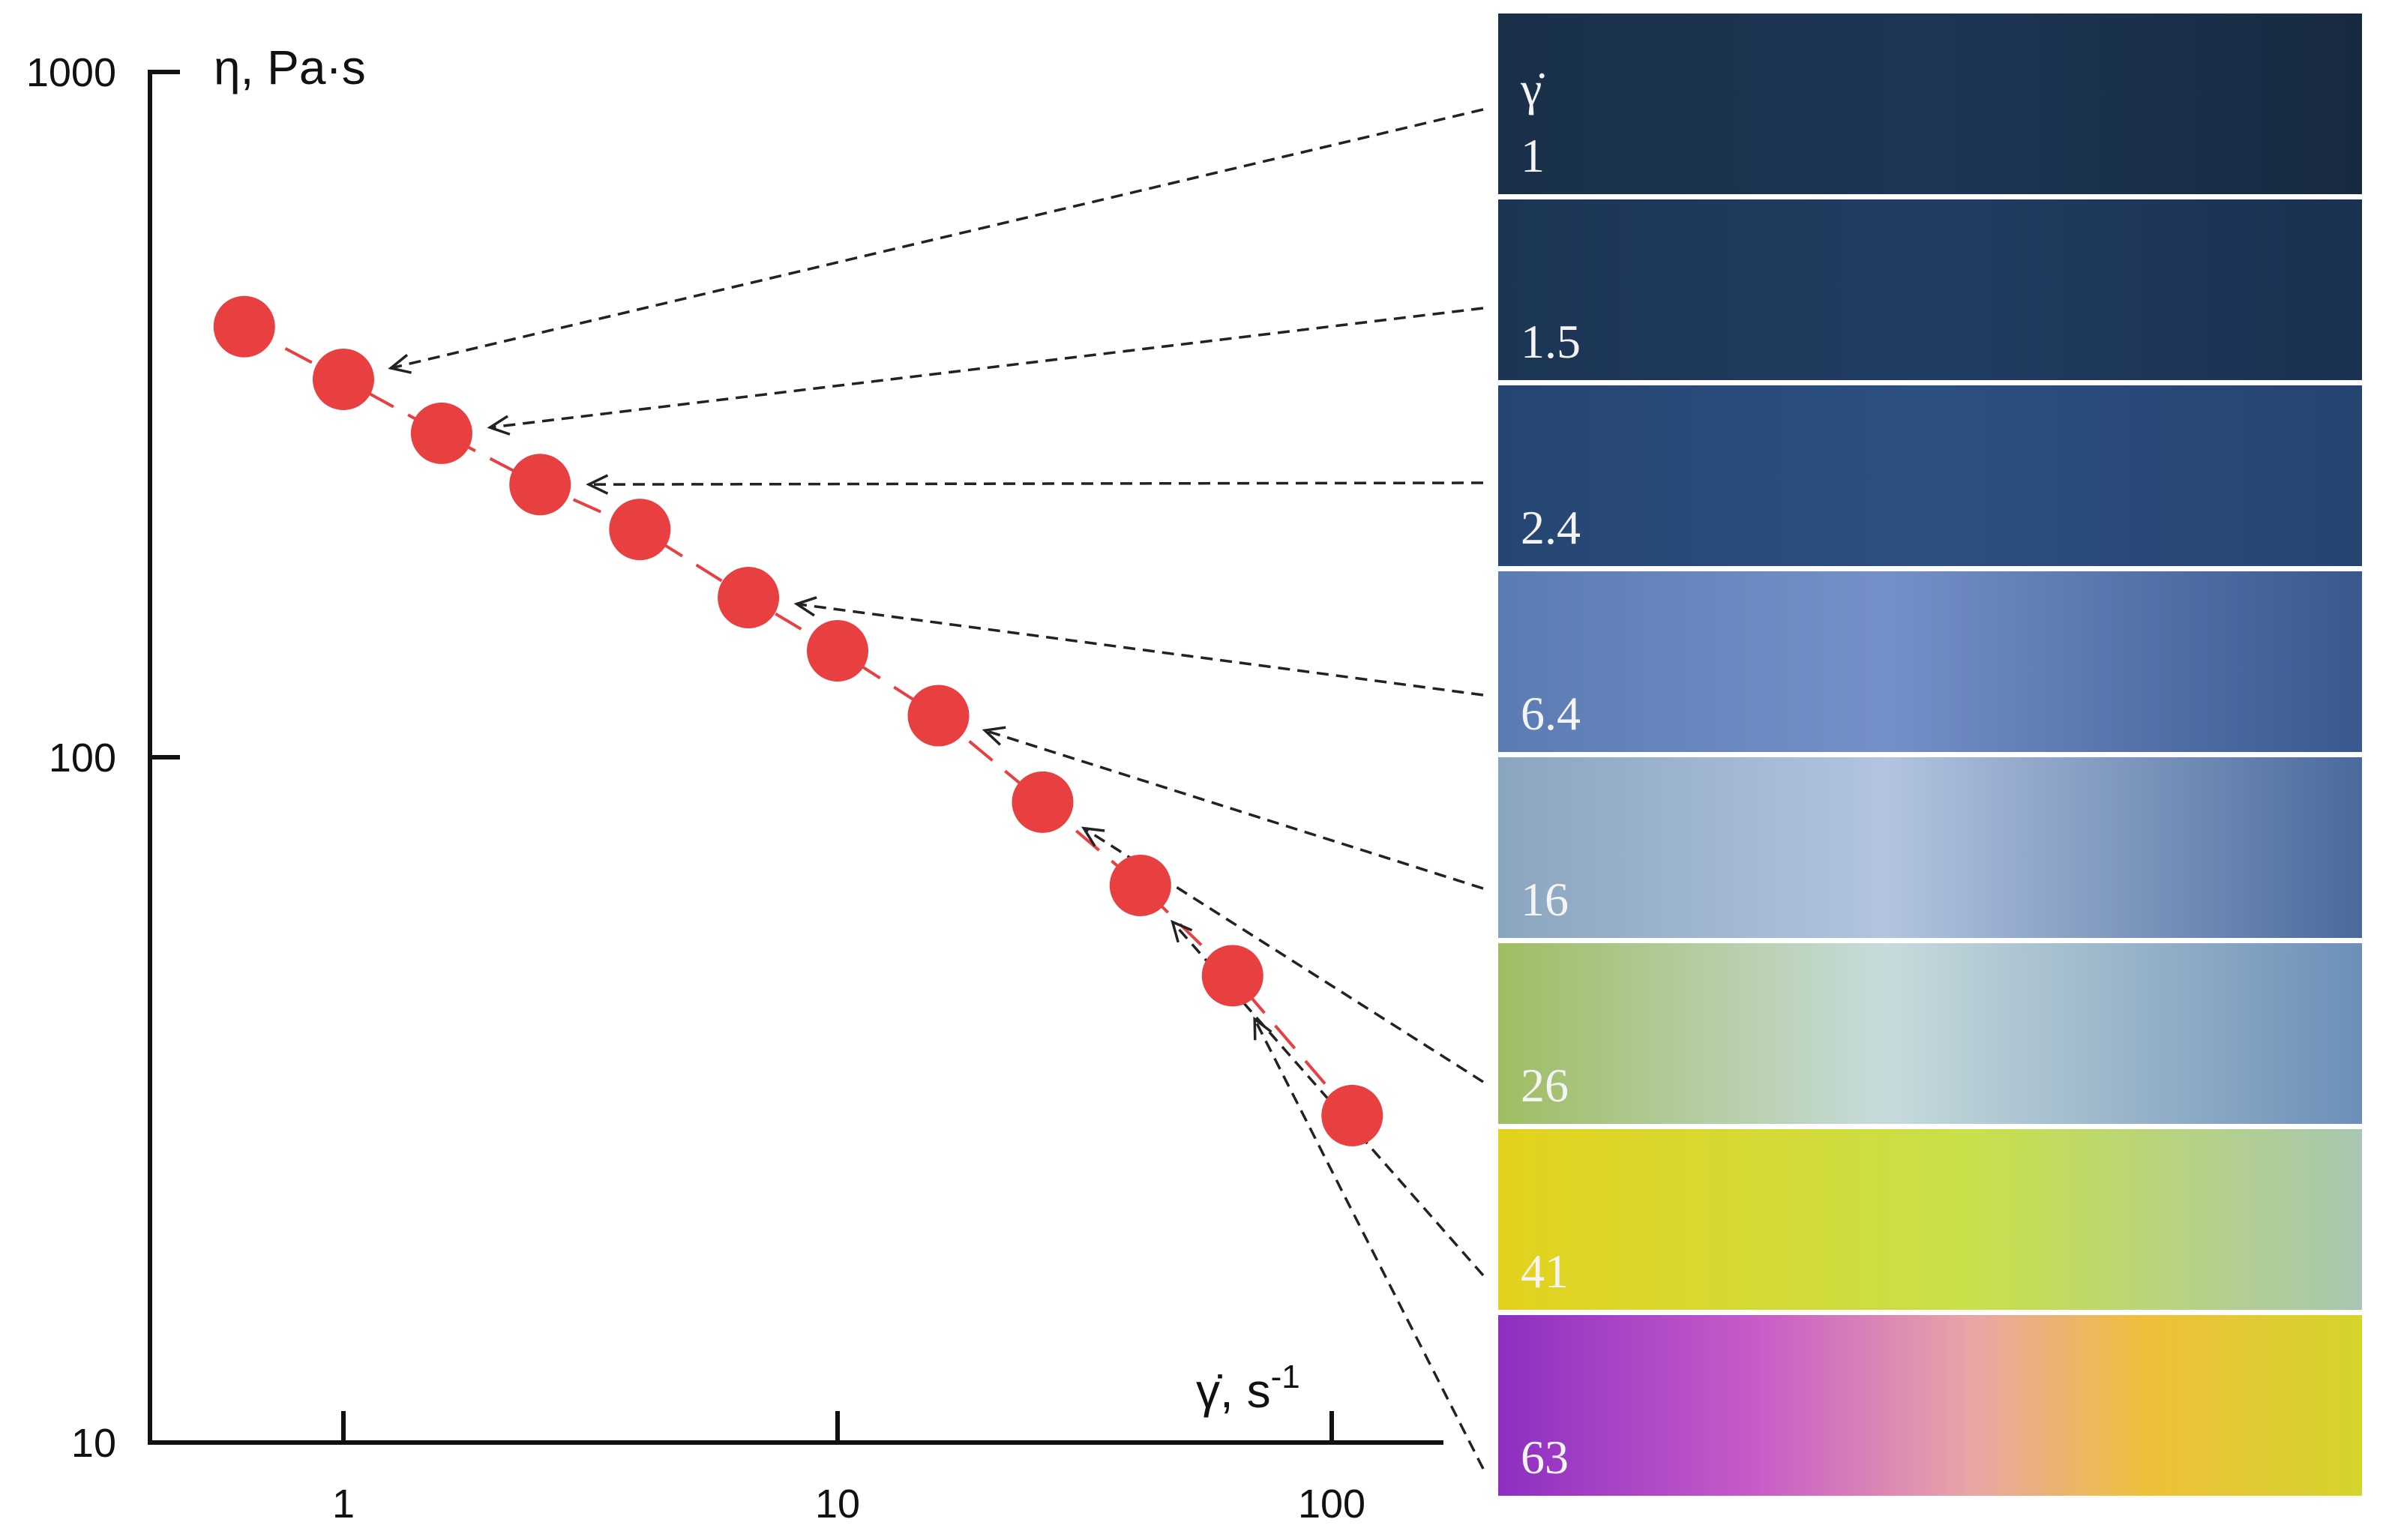  Describe the element at coordinates (1234, 1391) in the screenshot. I see `x-axis-title-main: γ̇, s` at that location.